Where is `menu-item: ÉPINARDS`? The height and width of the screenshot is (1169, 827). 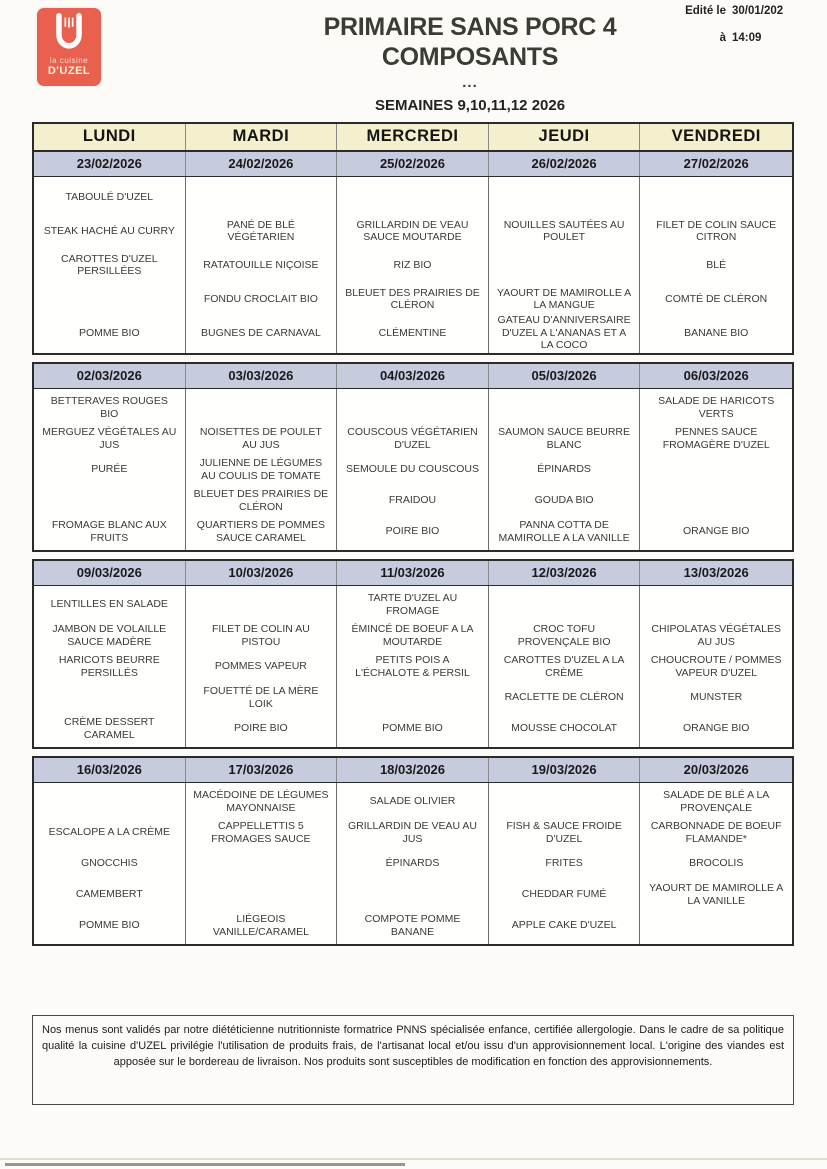 menu-item: ÉPINARDS is located at coordinates (412, 863).